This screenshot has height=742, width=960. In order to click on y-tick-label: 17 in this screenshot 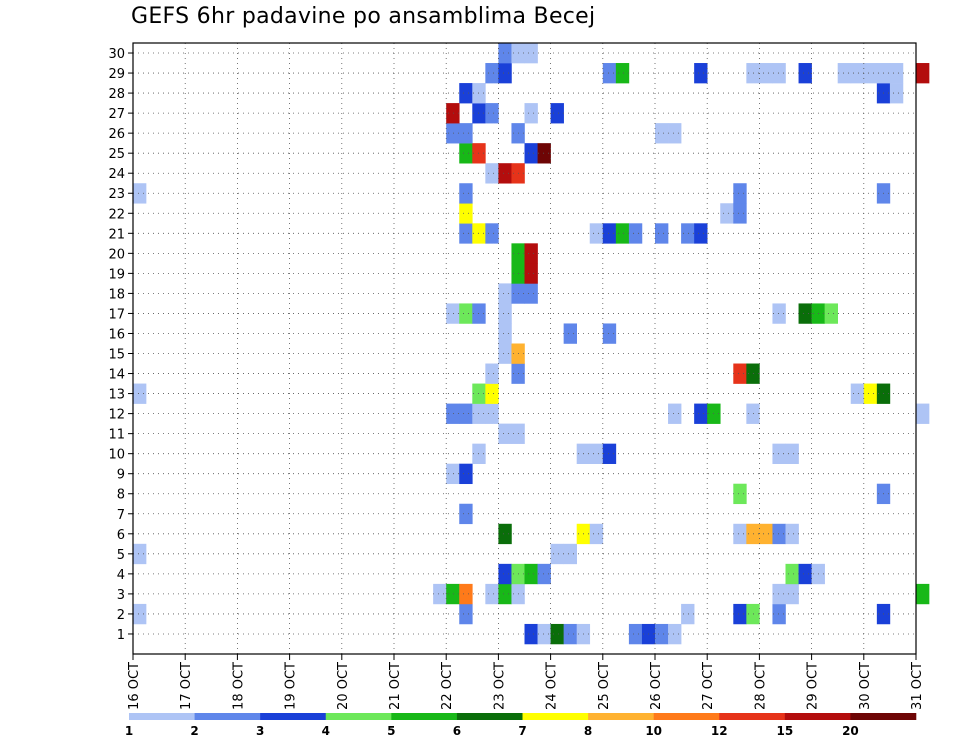, I will do `click(116, 314)`.